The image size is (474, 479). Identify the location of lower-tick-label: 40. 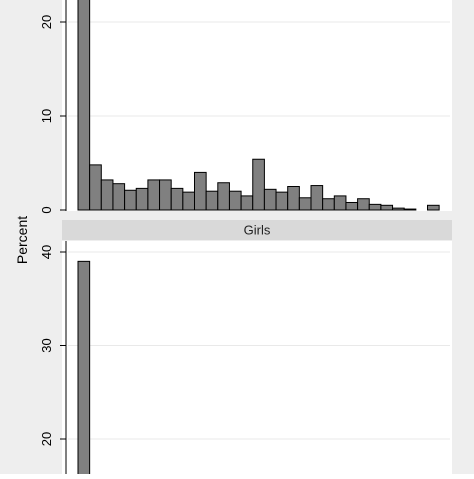
(46, 252).